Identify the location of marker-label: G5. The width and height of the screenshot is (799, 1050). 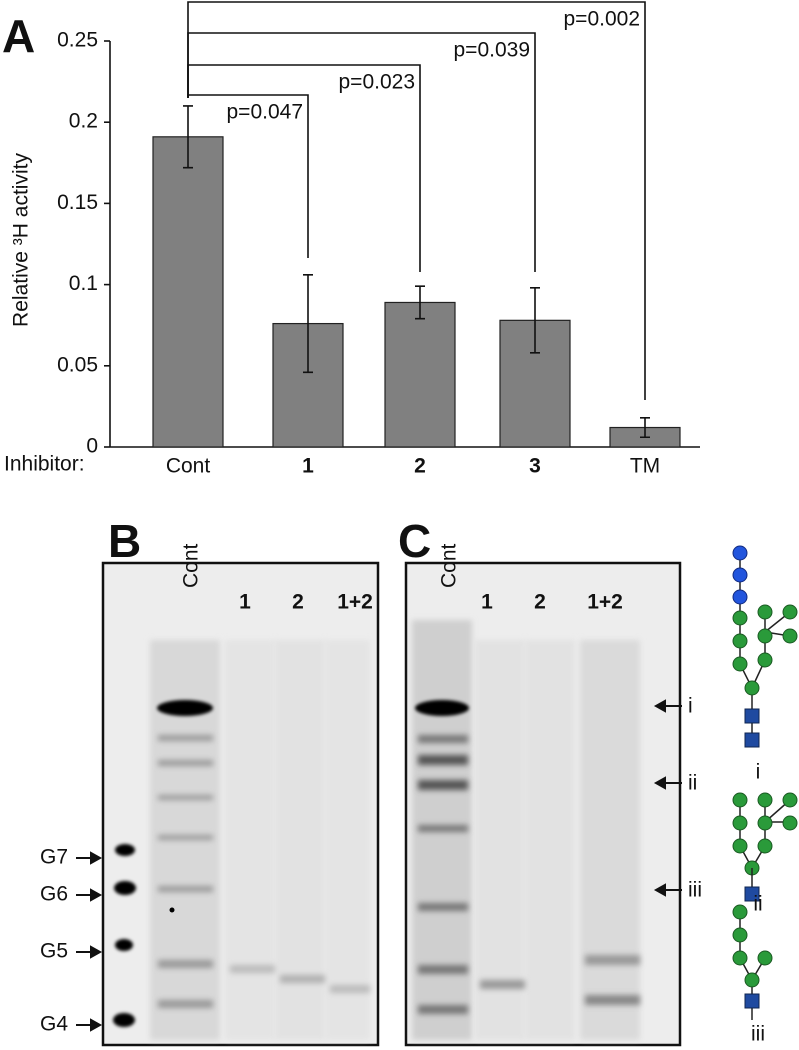
(54, 951).